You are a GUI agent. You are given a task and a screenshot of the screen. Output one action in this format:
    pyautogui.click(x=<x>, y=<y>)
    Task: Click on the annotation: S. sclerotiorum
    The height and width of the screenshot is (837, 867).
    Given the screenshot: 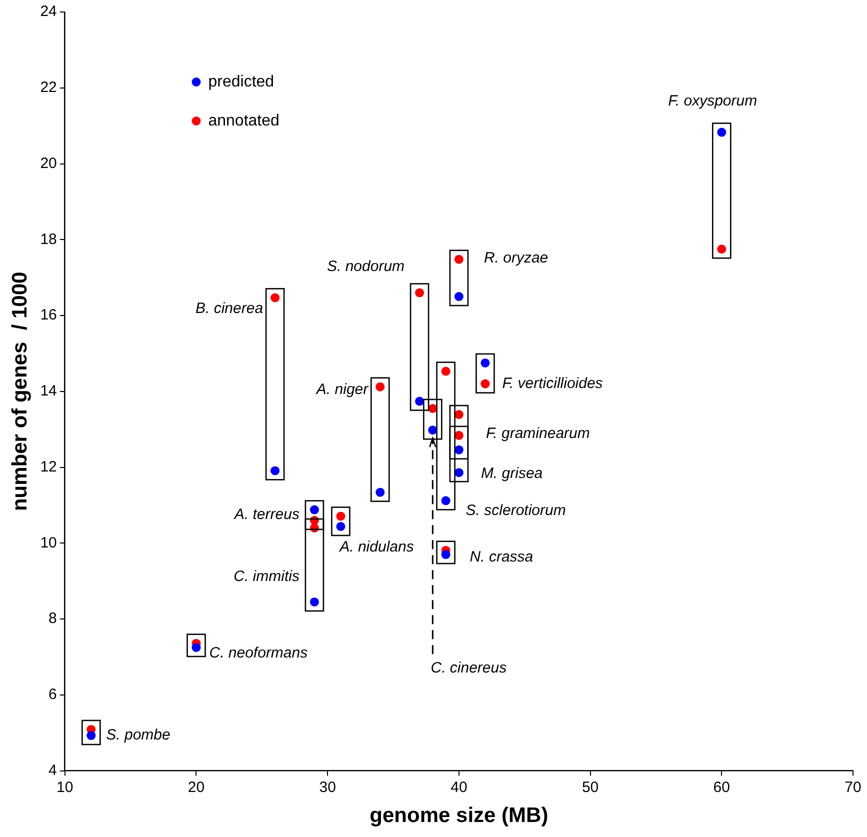 What is the action you would take?
    pyautogui.click(x=516, y=510)
    